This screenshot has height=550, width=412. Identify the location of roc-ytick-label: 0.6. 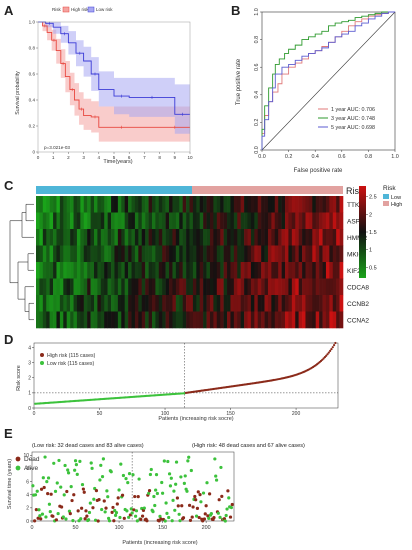
(257, 67).